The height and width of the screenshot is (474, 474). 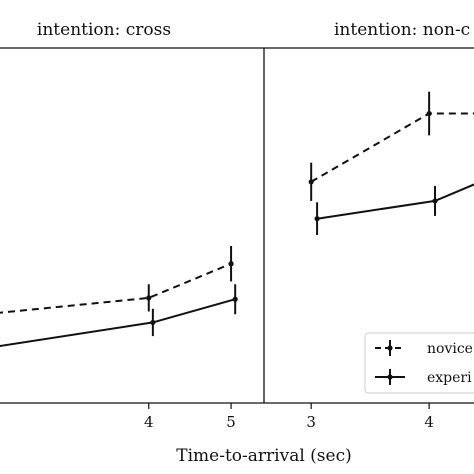 What do you see at coordinates (402, 30) in the screenshot?
I see `panel-title-non-cross: intention: non-c` at bounding box center [402, 30].